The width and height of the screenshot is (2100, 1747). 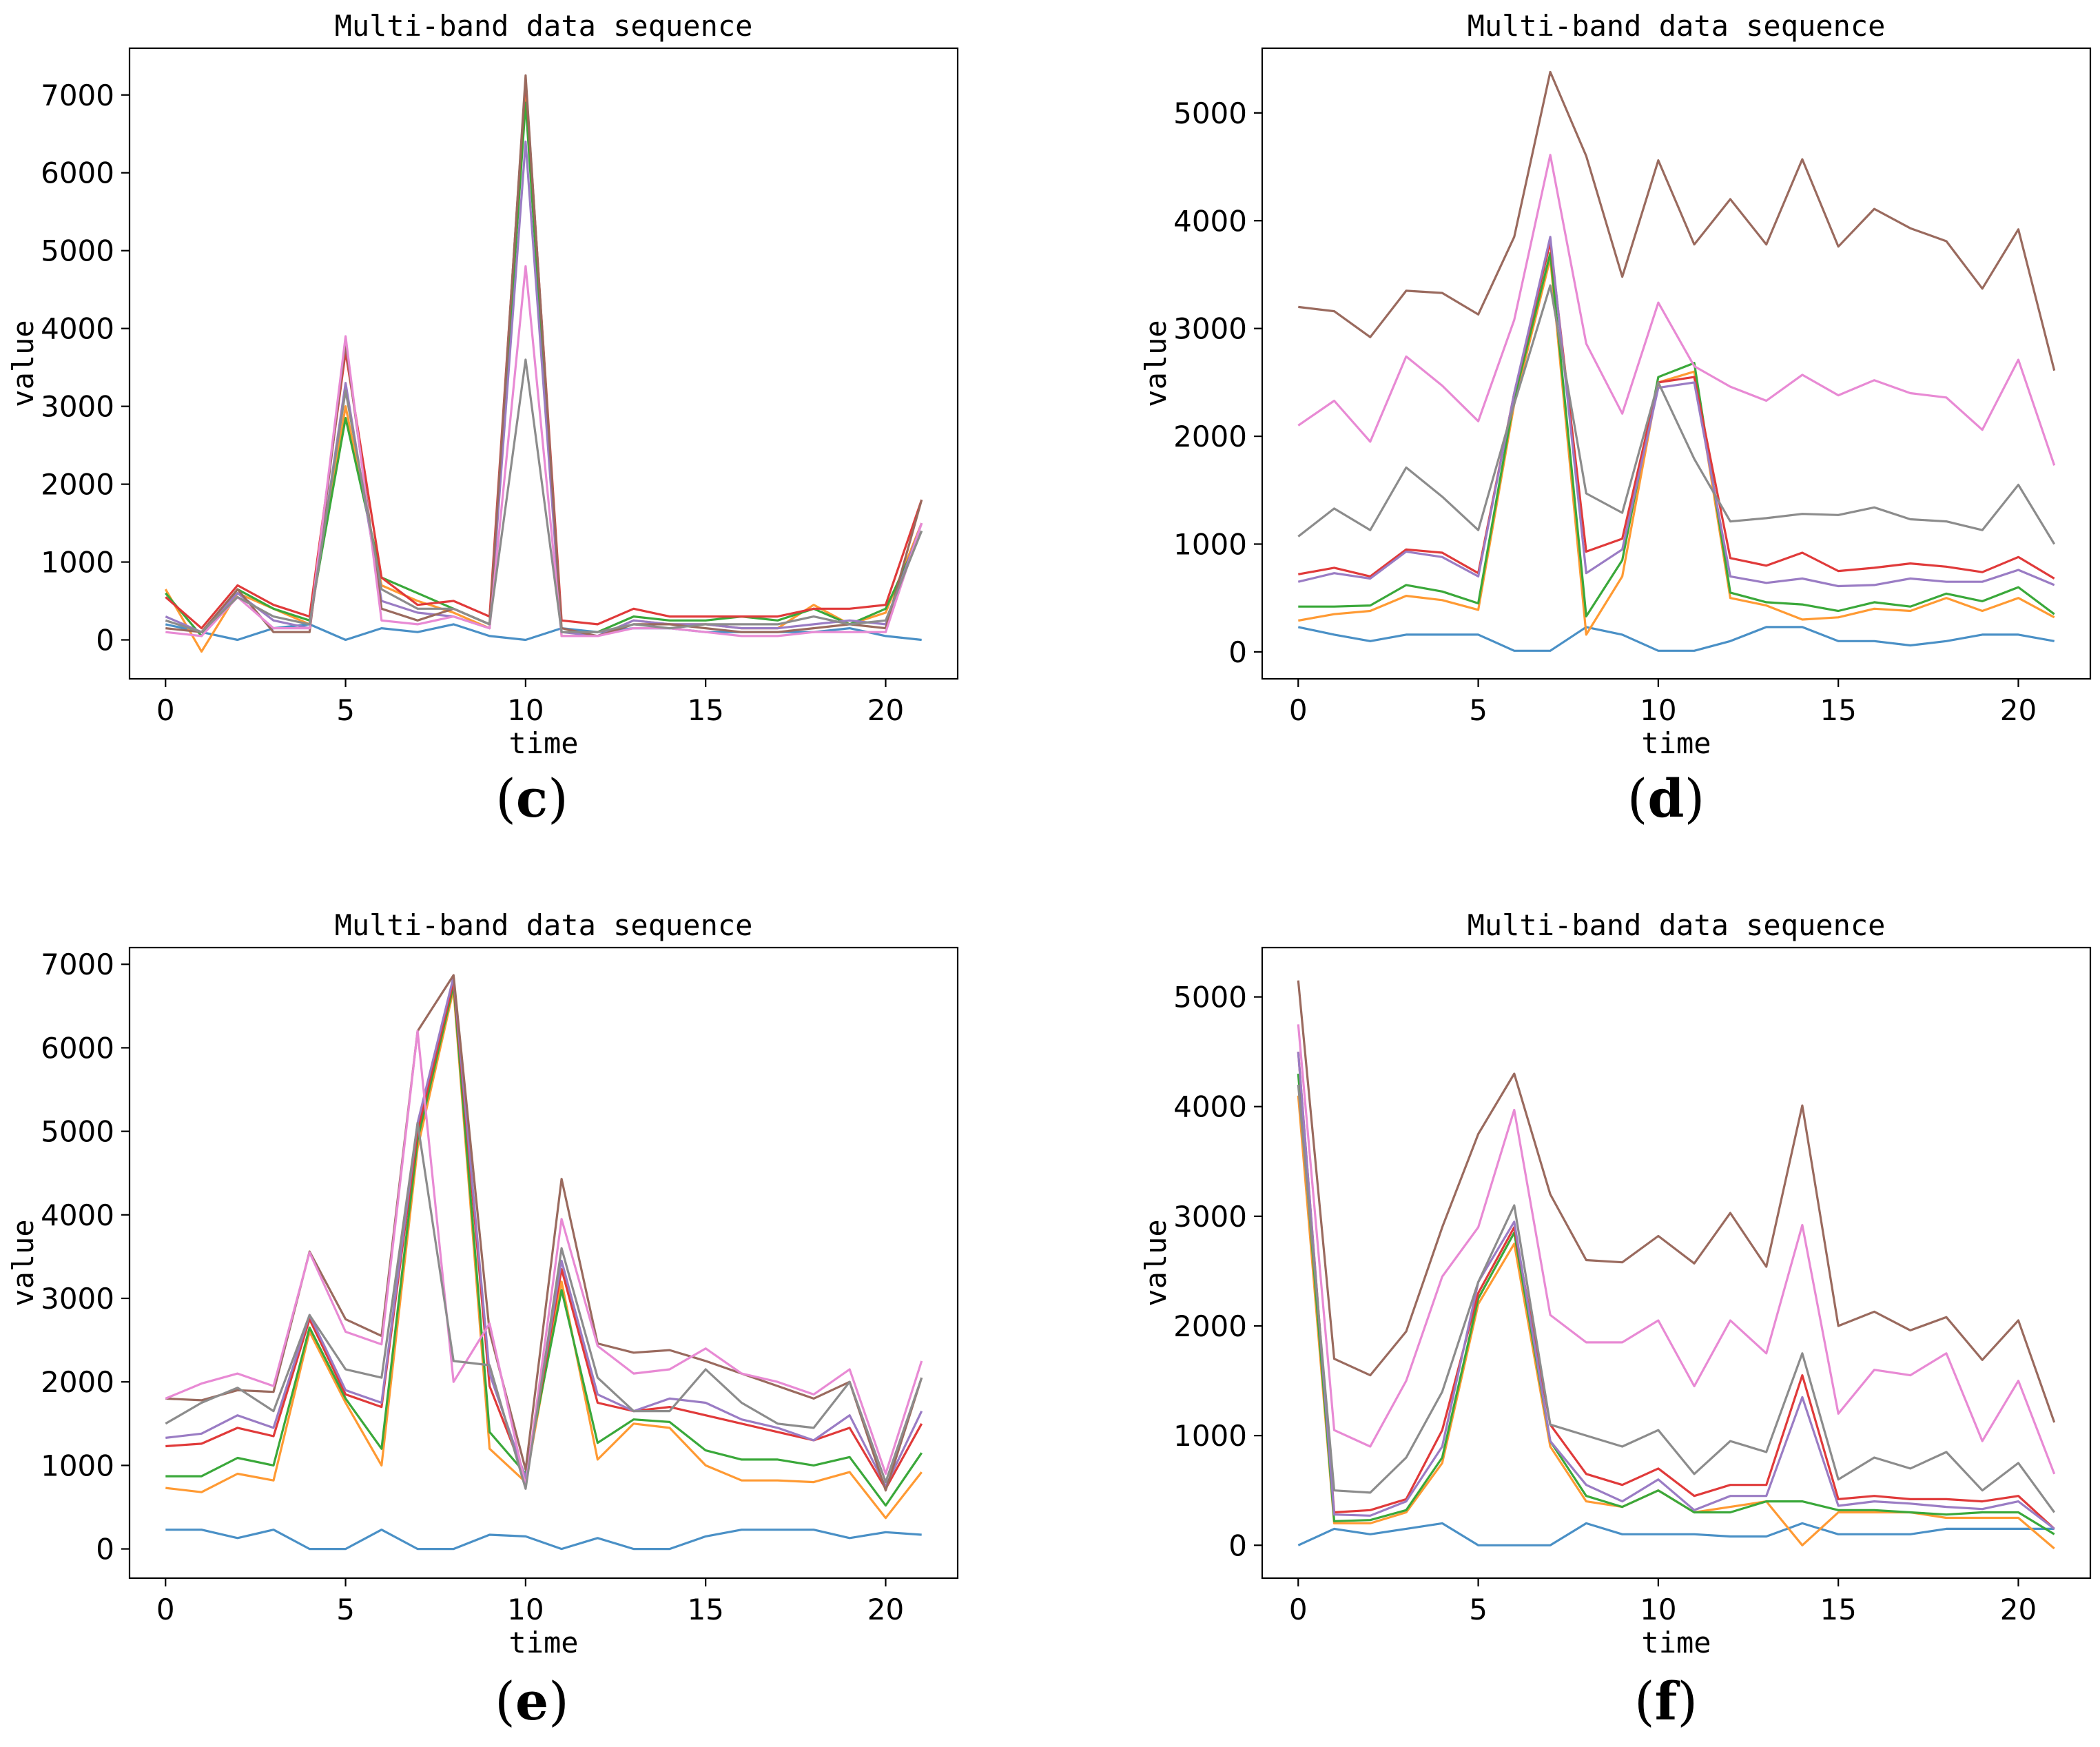 What do you see at coordinates (1666, 799) in the screenshot?
I see `panel-label: (d)` at bounding box center [1666, 799].